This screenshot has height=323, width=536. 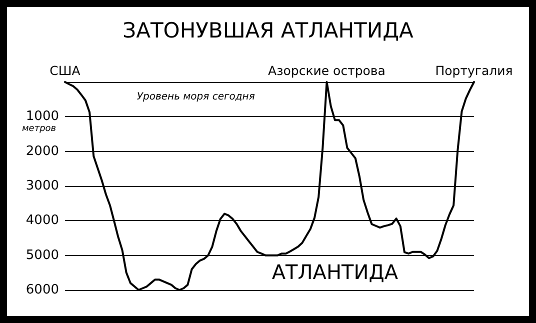 I want to click on text: Португалия, so click(x=474, y=70).